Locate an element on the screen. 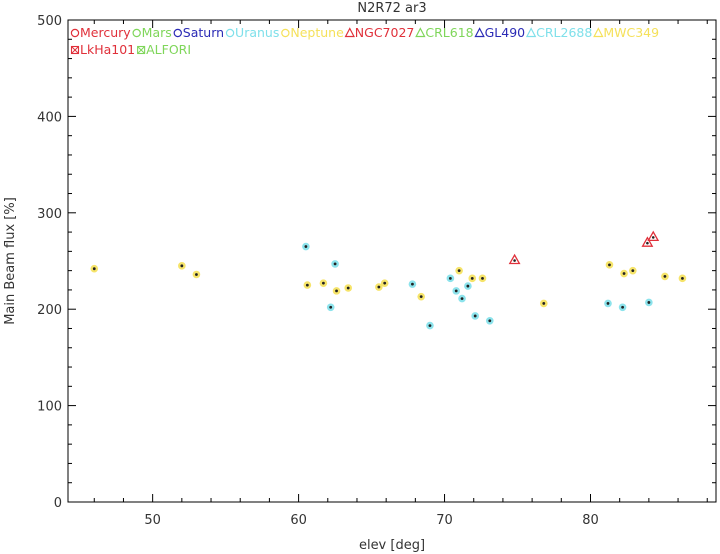  legend-item: Mercury is located at coordinates (100, 32).